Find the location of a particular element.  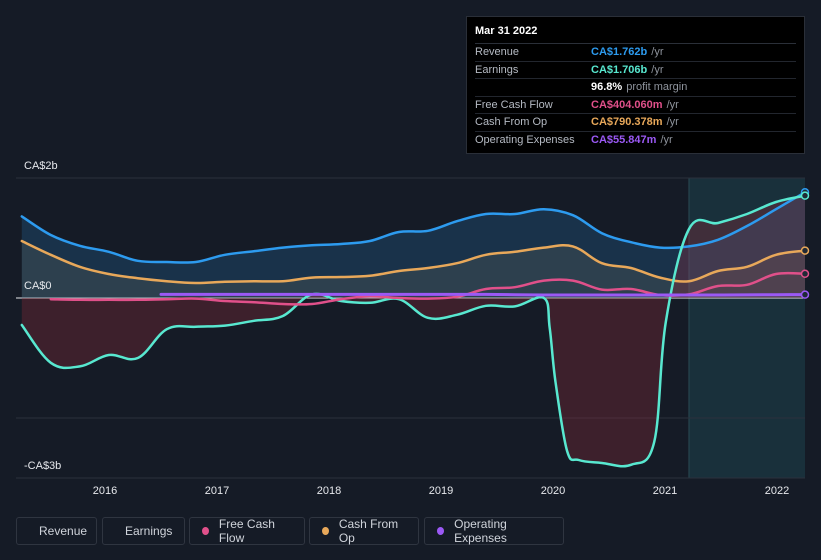

tooltip-row-free-cash-flow: Free Cash Flow CA$404.060m /yr is located at coordinates (635, 106).